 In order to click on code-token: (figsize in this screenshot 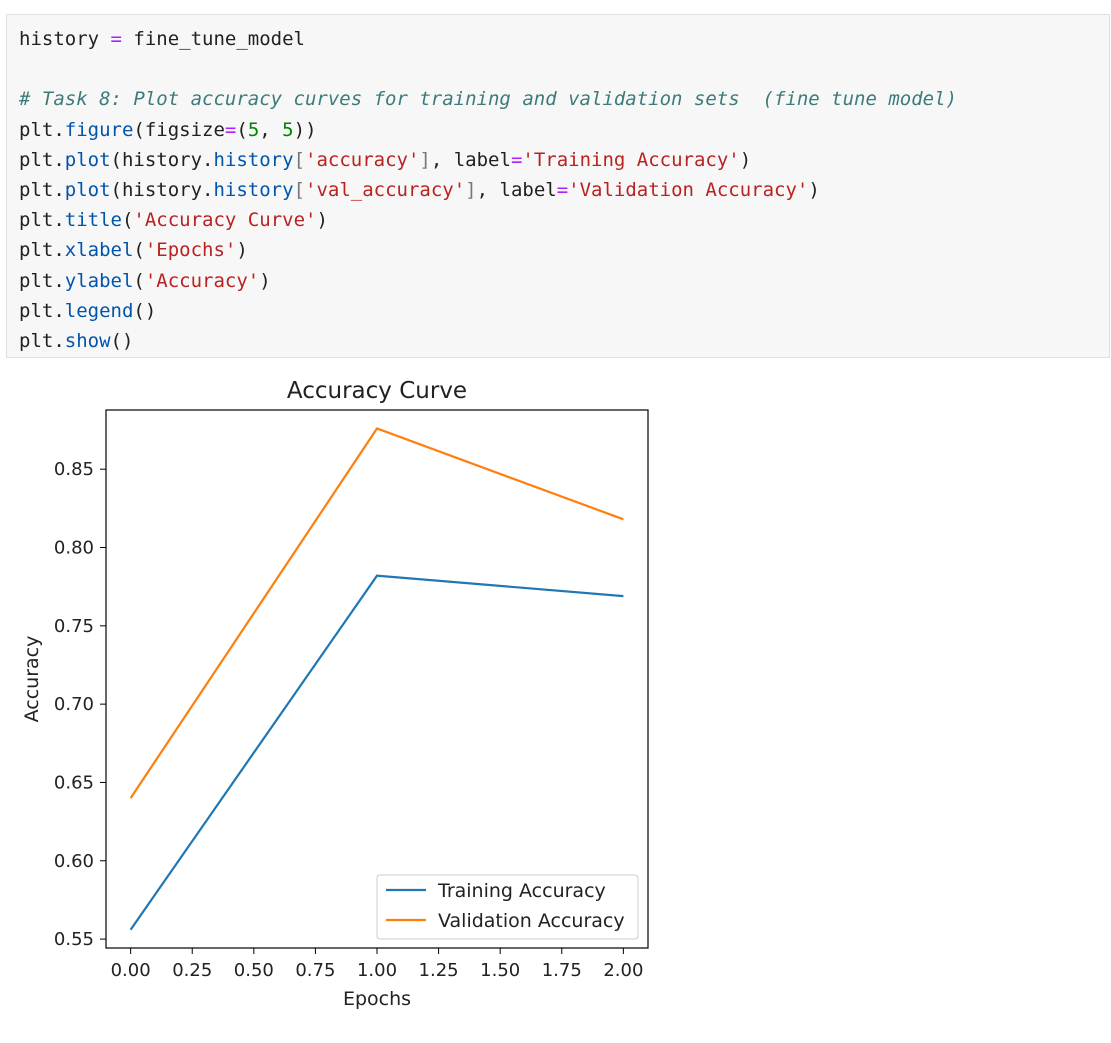, I will do `click(179, 129)`.